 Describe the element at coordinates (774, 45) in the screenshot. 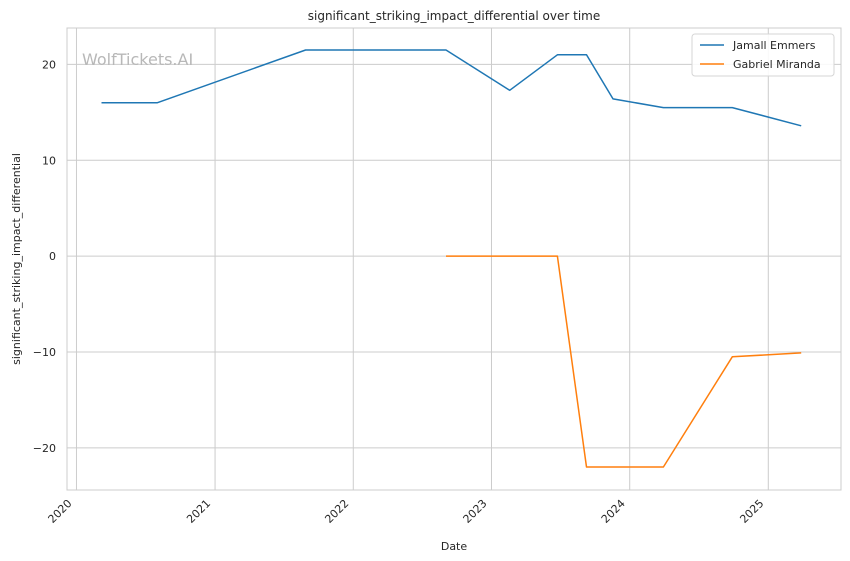

I see `legend-label-jamall-emmers: Jamall Emmers` at that location.